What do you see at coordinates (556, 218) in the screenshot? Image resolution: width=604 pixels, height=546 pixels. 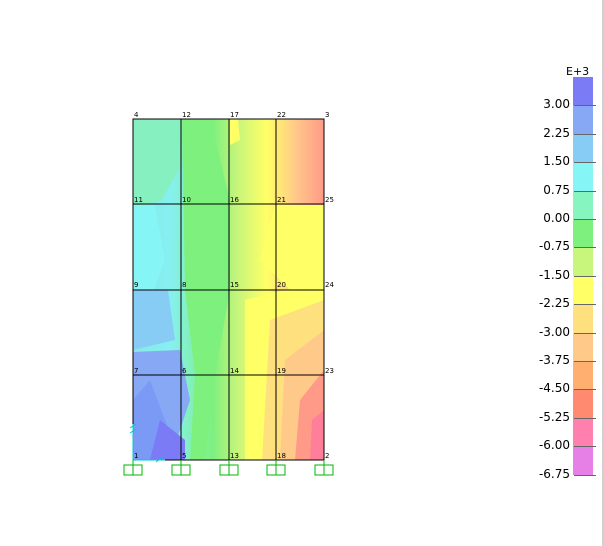 I see `legend-value-label: 0.00` at bounding box center [556, 218].